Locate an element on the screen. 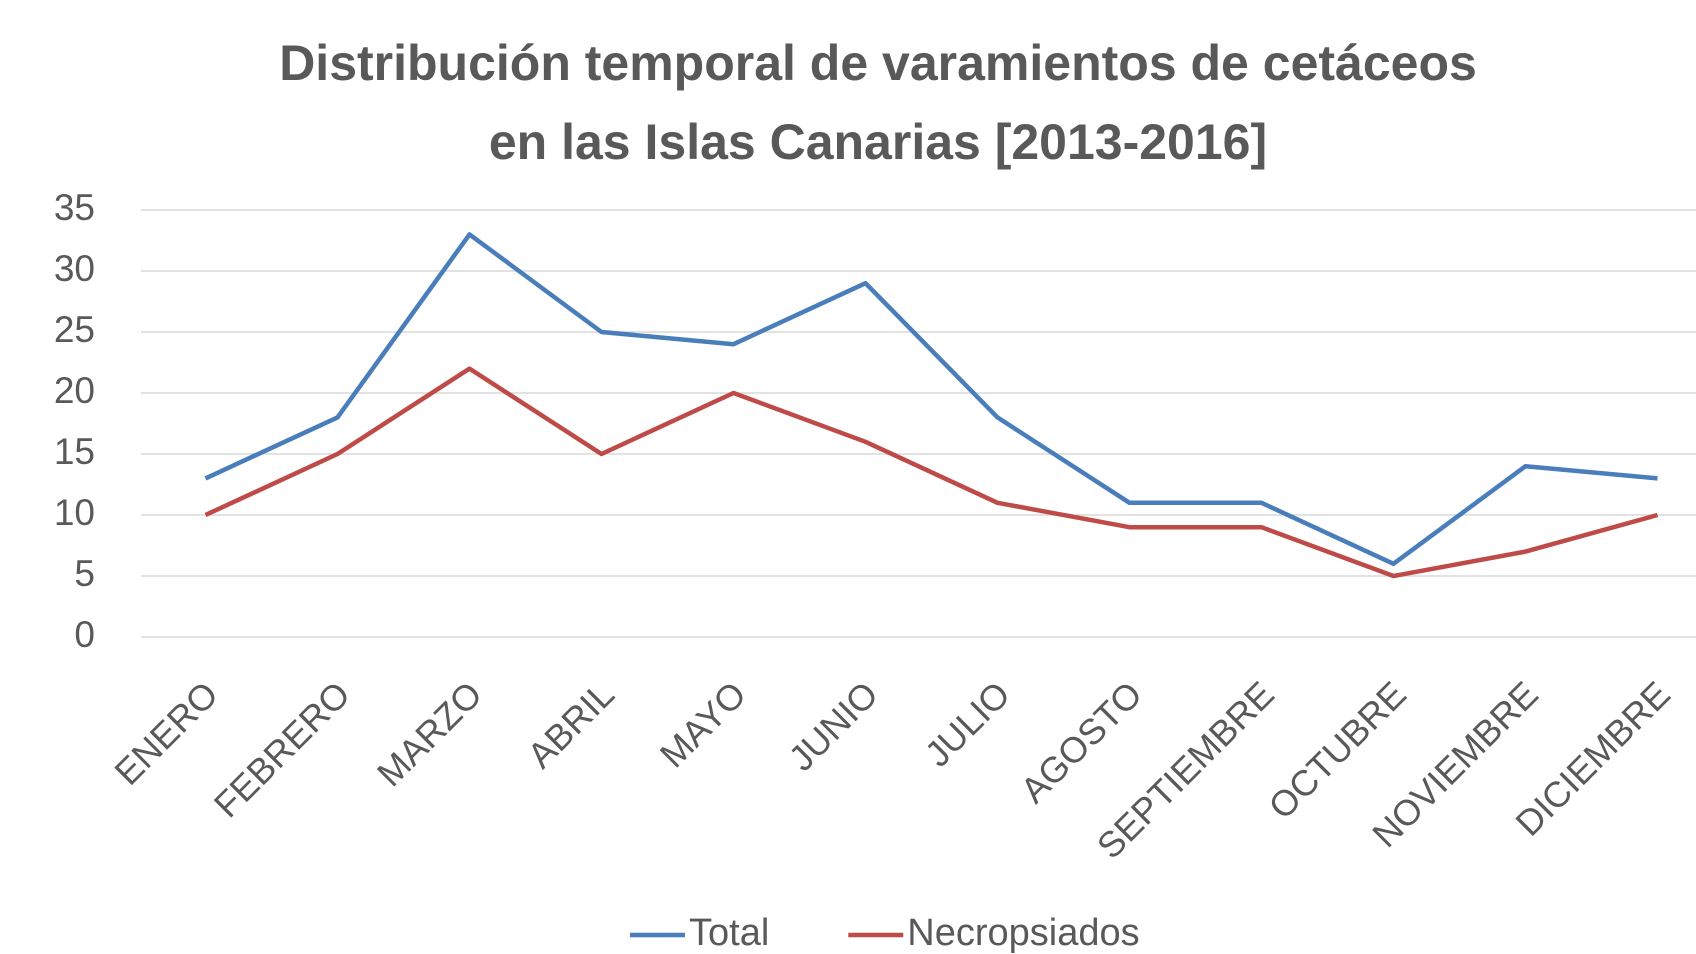  x-tick-label: MAYO is located at coordinates (703, 724).